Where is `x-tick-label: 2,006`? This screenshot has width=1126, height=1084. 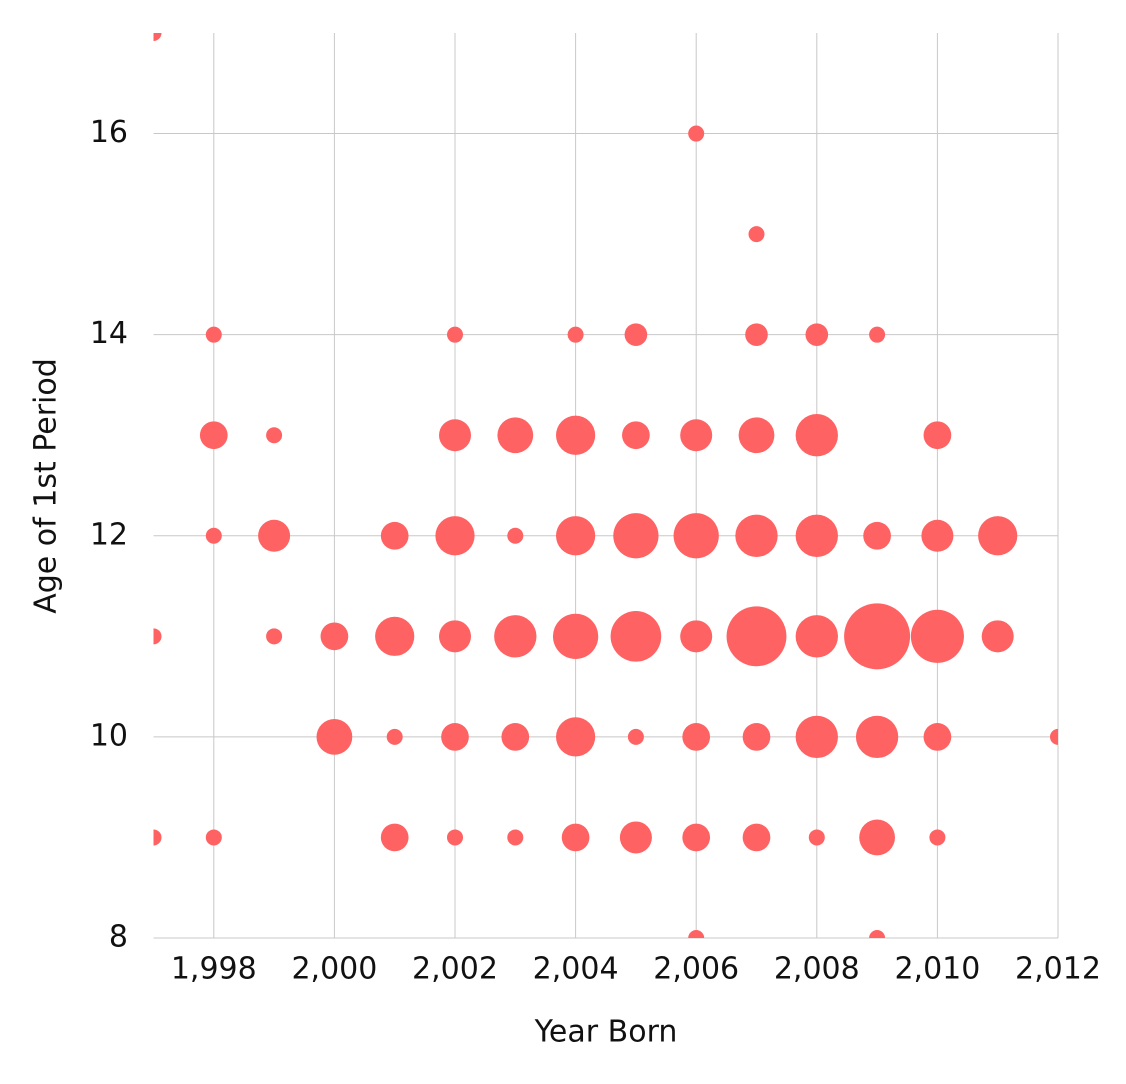 x-tick-label: 2,006 is located at coordinates (696, 969).